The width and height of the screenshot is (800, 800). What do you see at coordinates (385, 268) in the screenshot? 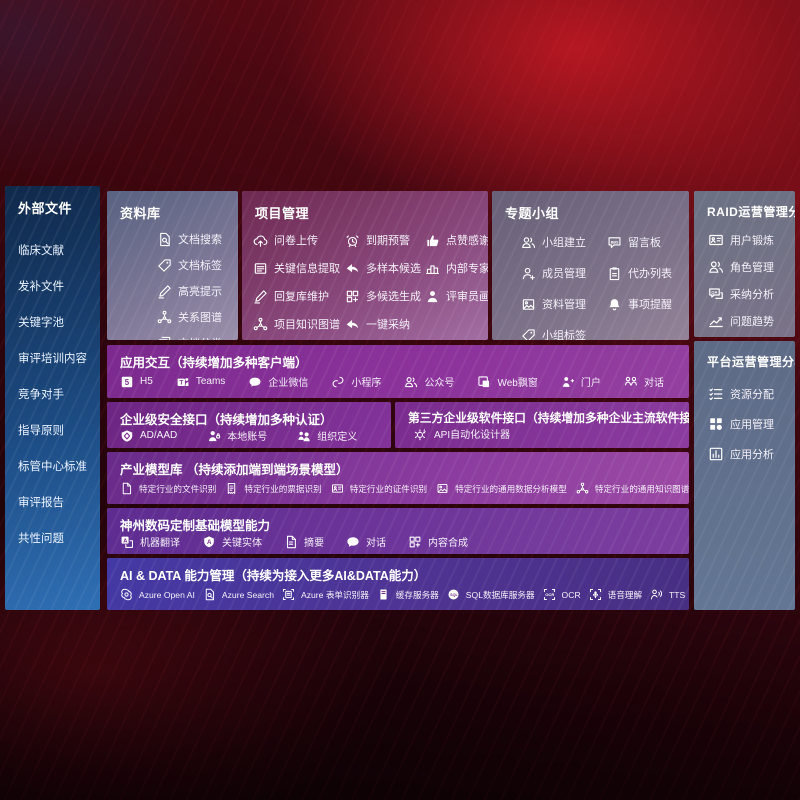
I see `feature-item: 多样本候选` at bounding box center [385, 268].